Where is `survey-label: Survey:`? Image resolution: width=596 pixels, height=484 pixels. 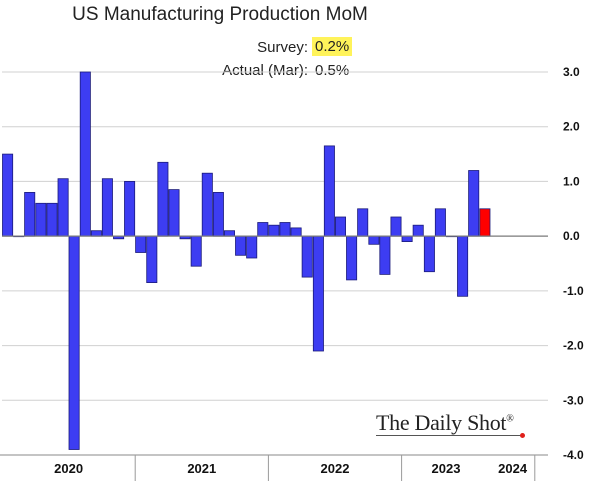 survey-label: Survey: is located at coordinates (282, 47).